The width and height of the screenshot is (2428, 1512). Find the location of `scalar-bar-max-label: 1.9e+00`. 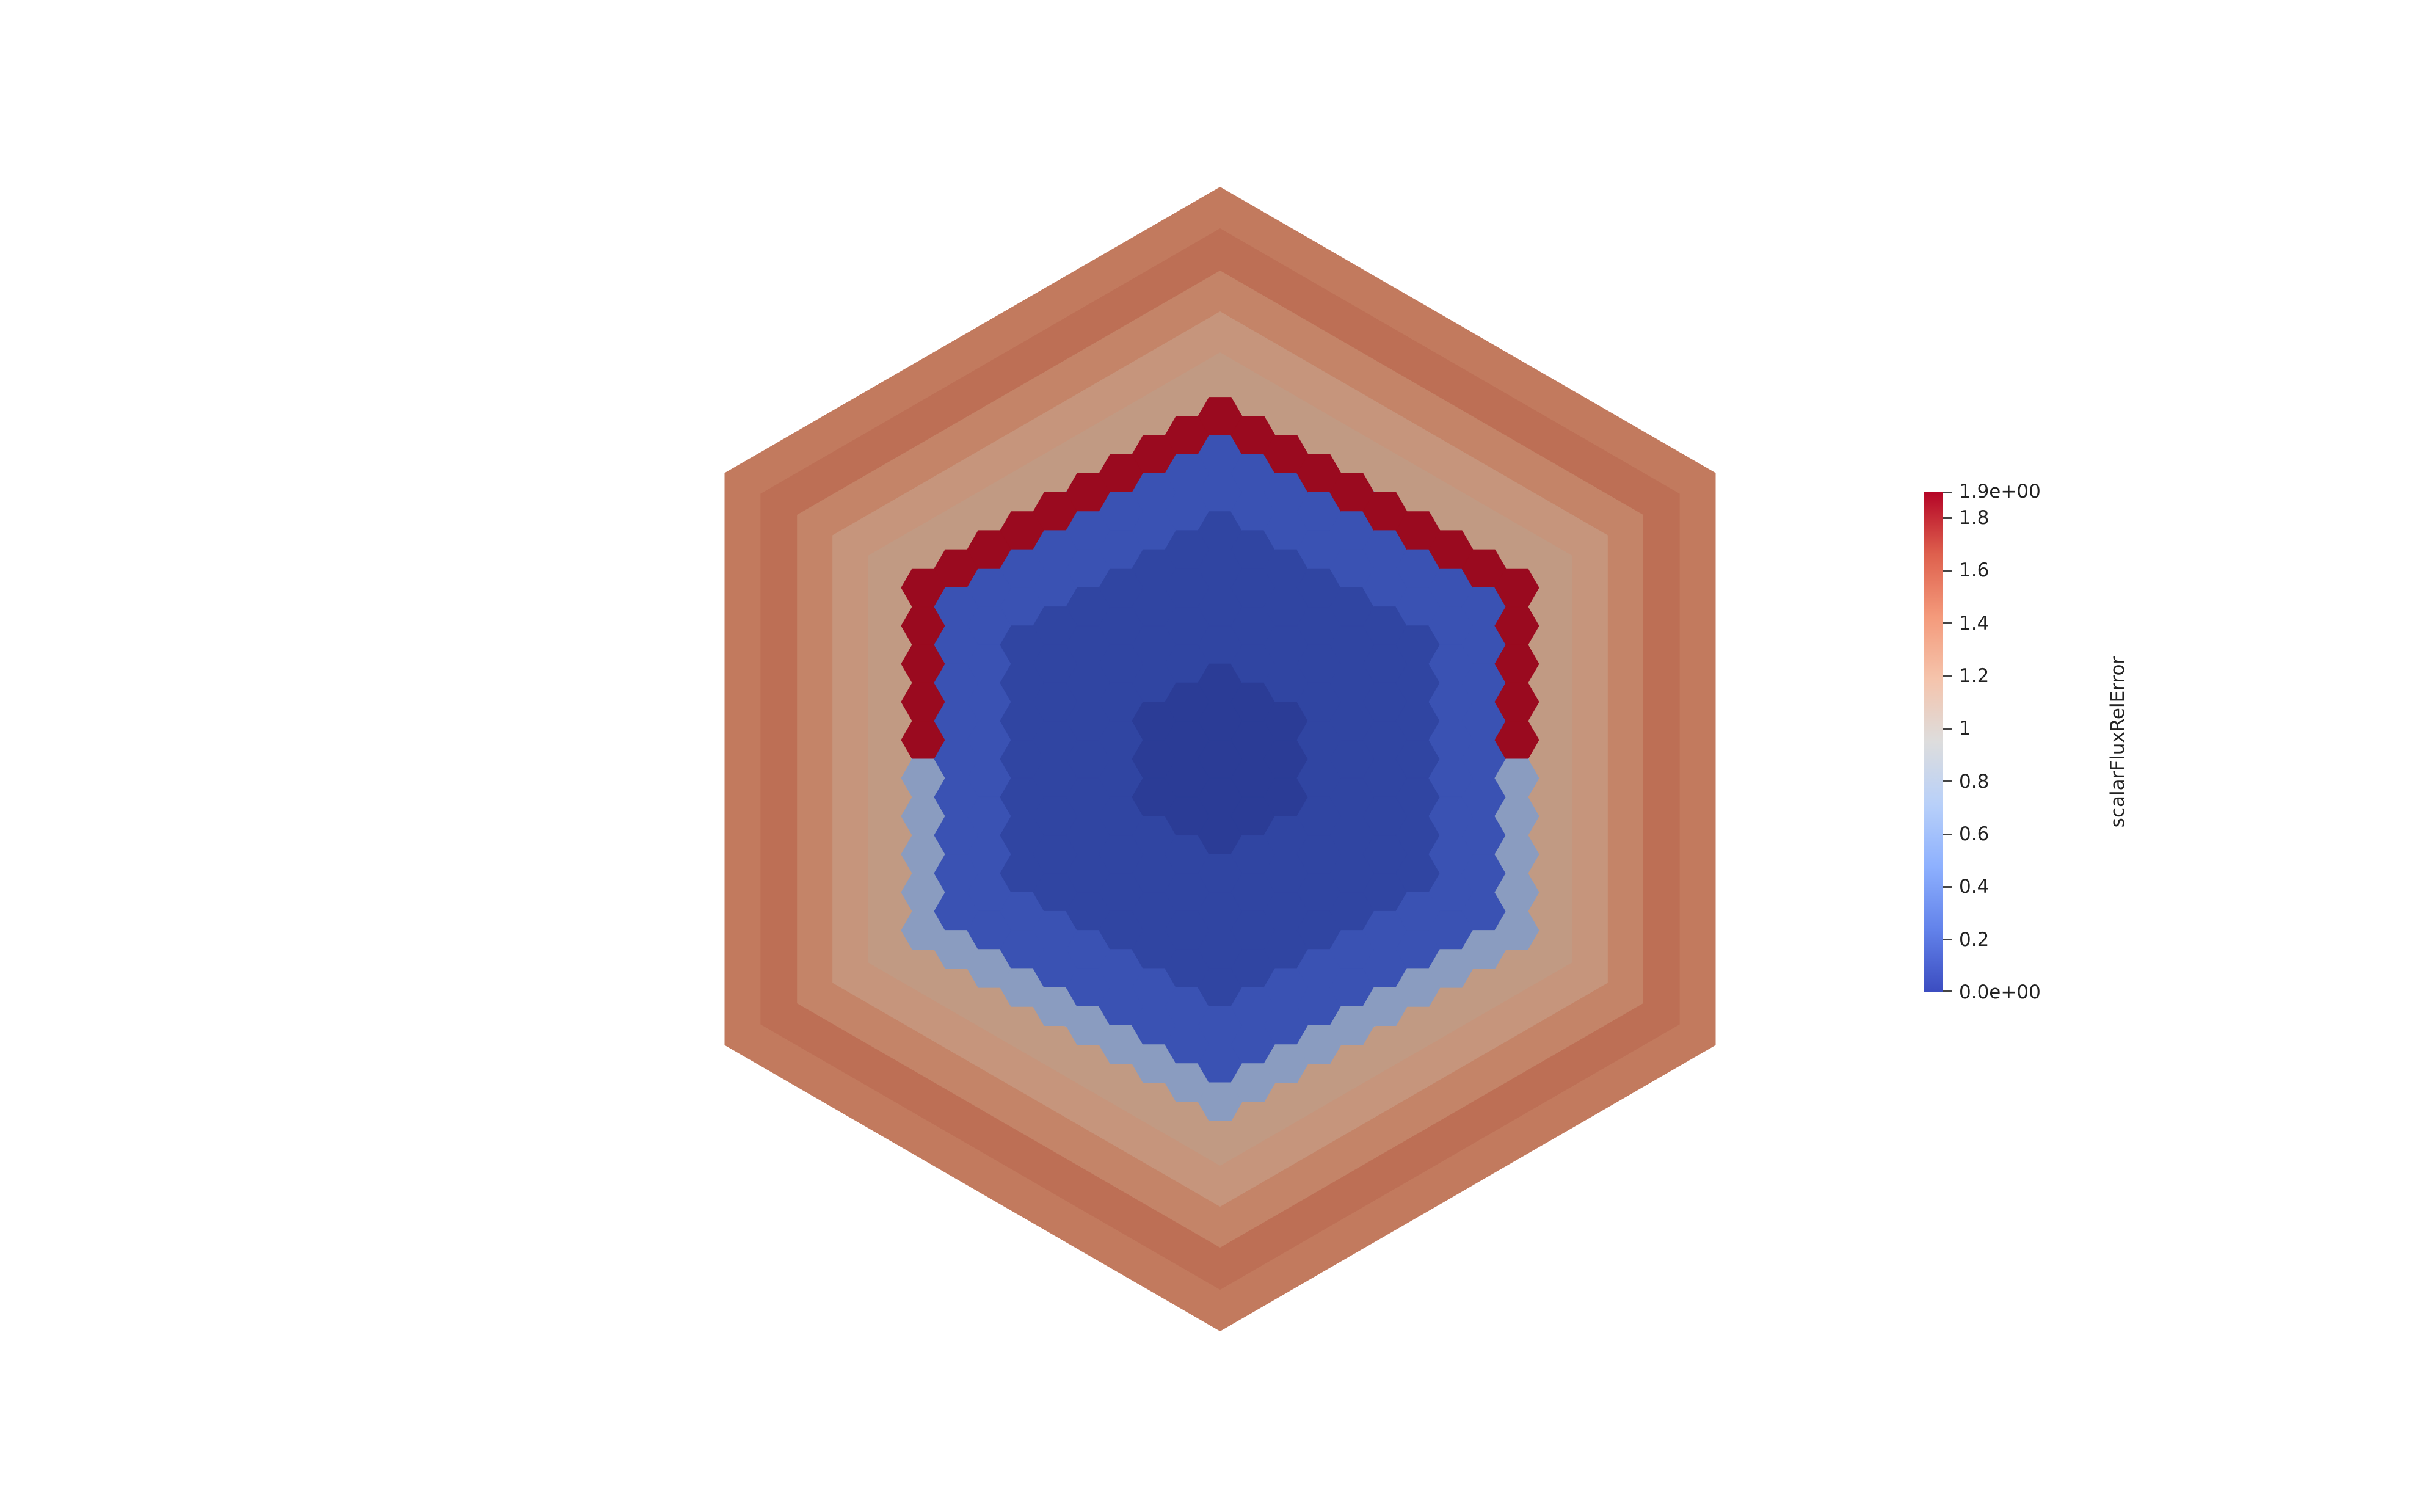

scalar-bar-max-label: 1.9e+00 is located at coordinates (2000, 492).